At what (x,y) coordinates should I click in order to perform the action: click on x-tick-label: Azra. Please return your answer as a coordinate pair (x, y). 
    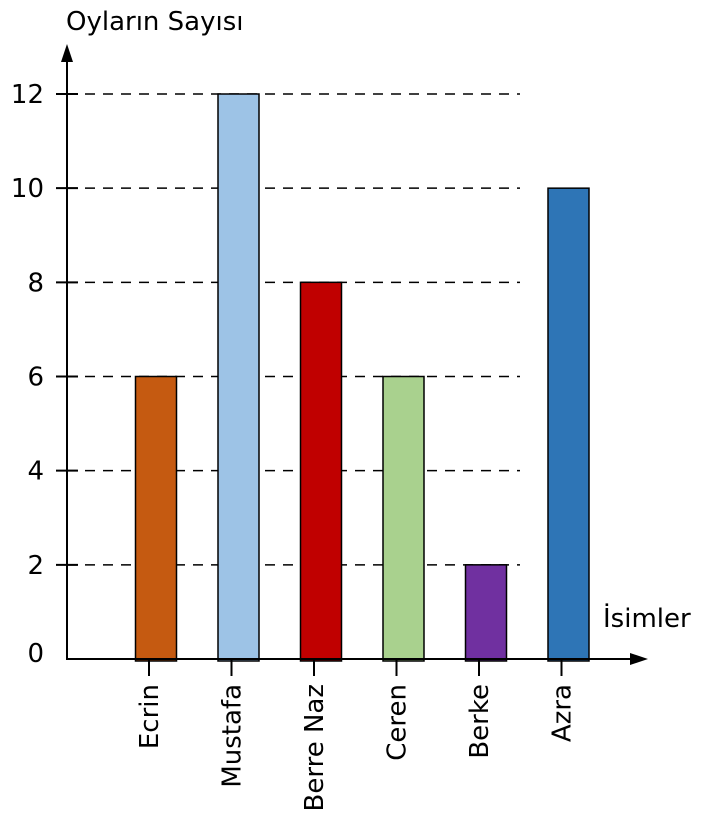
    Looking at the image, I should click on (563, 713).